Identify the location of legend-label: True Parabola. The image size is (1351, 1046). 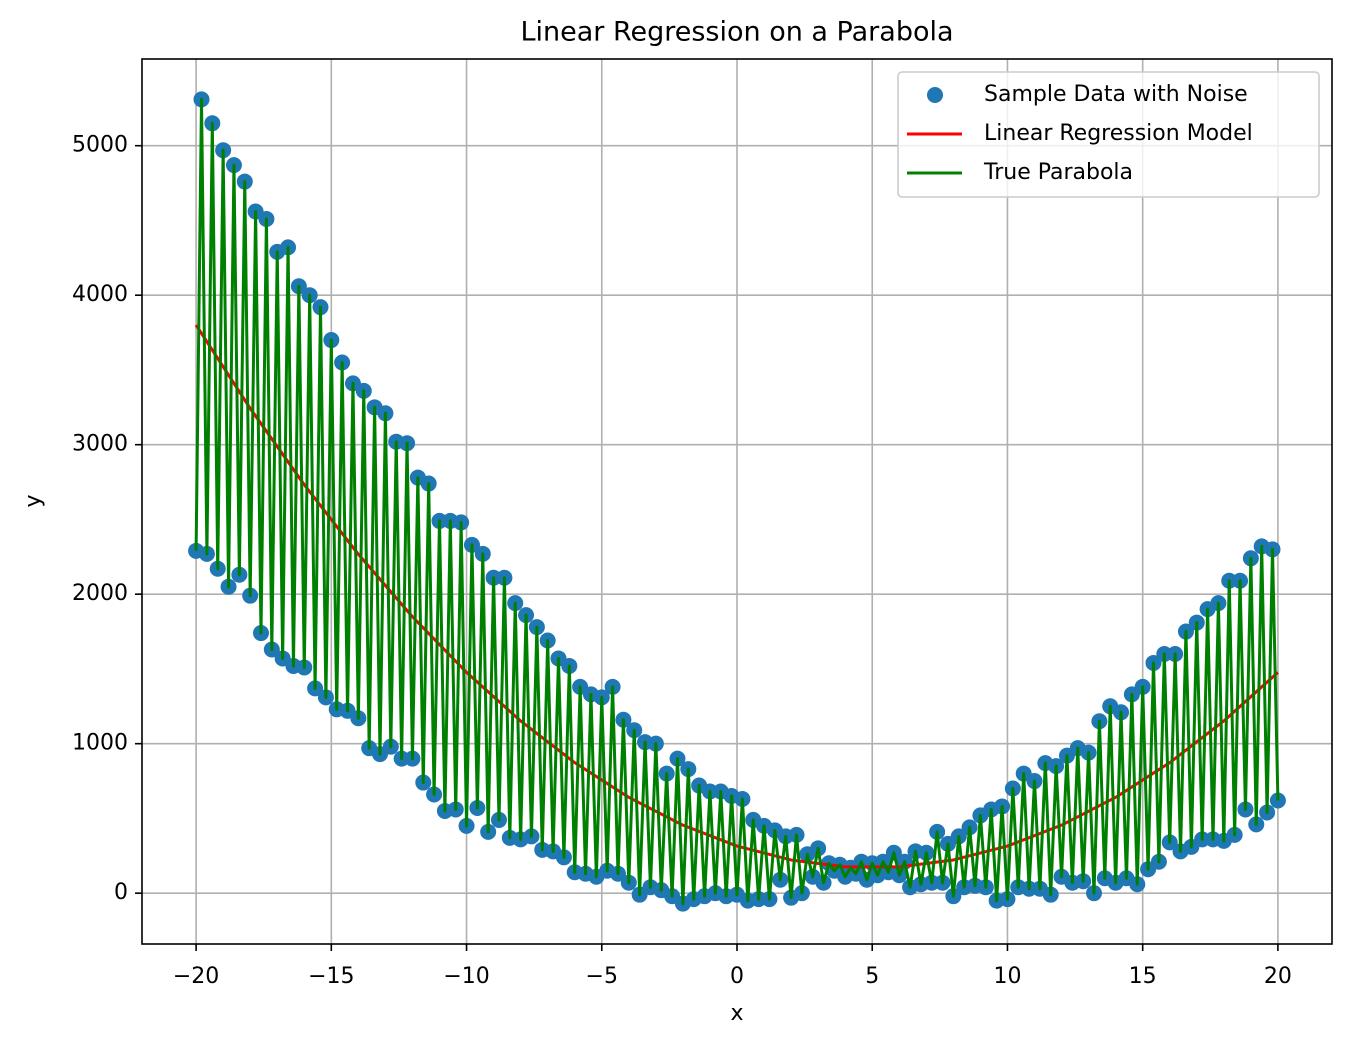
(1058, 172).